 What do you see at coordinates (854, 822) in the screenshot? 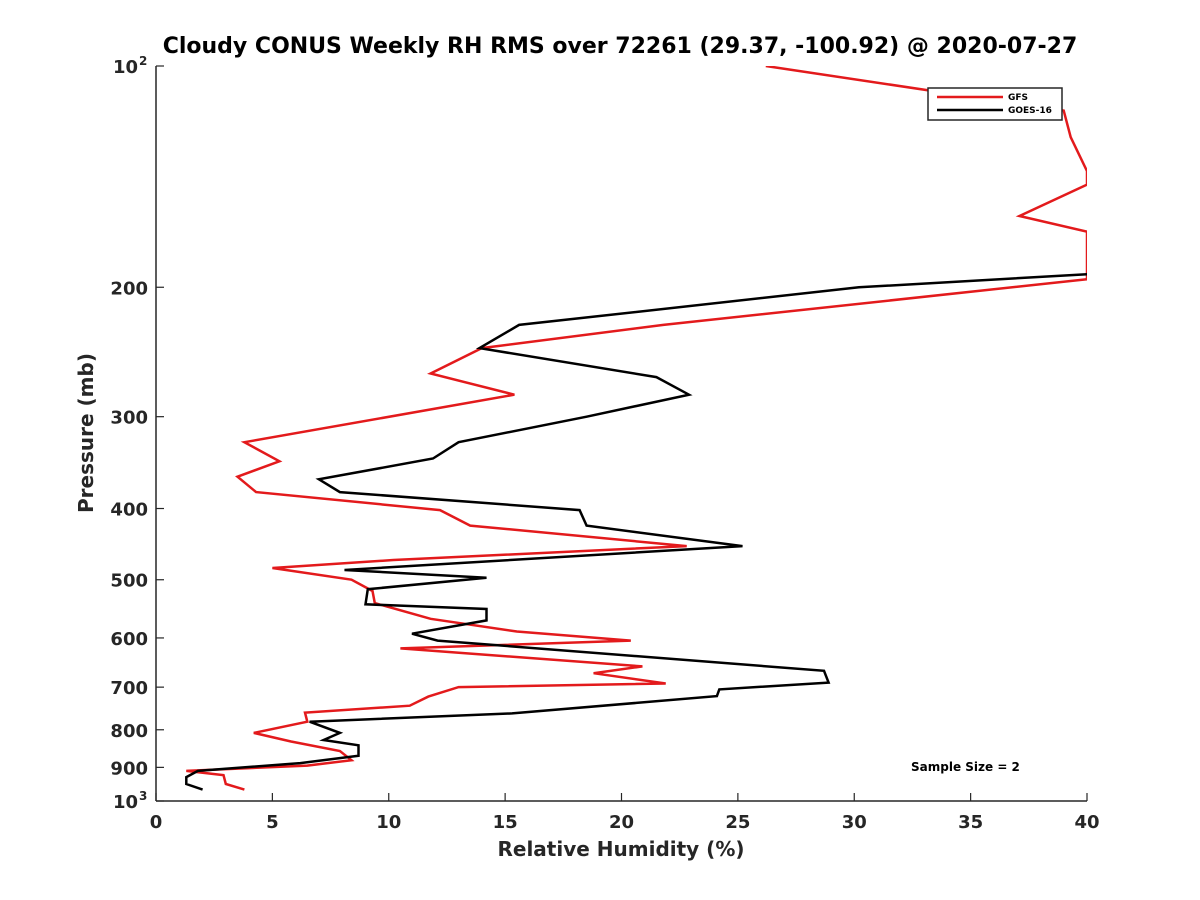
I see `x-tick-label: 30` at bounding box center [854, 822].